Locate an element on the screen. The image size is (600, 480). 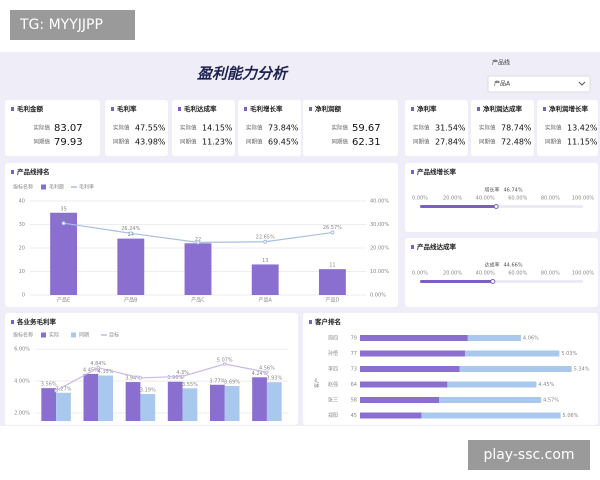
y-tick-label: 30 is located at coordinates (22, 225).